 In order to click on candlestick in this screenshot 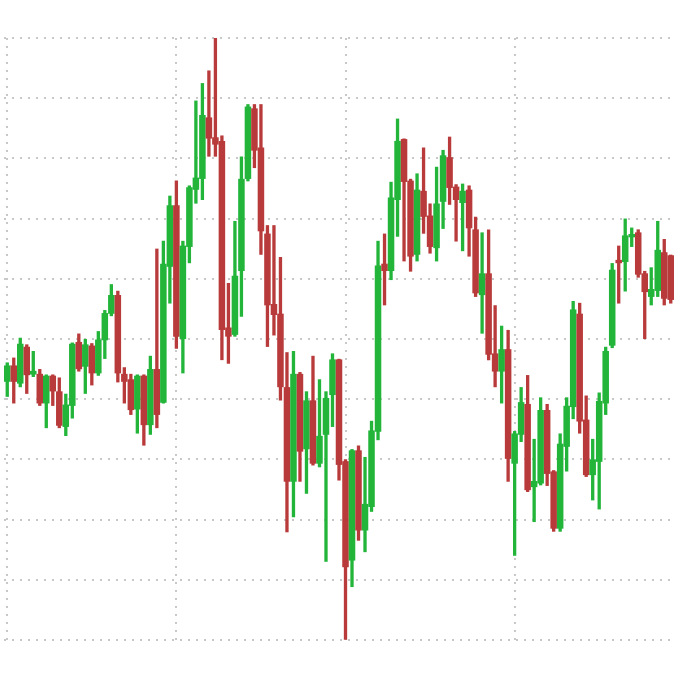, I will do `click(482, 283)`.